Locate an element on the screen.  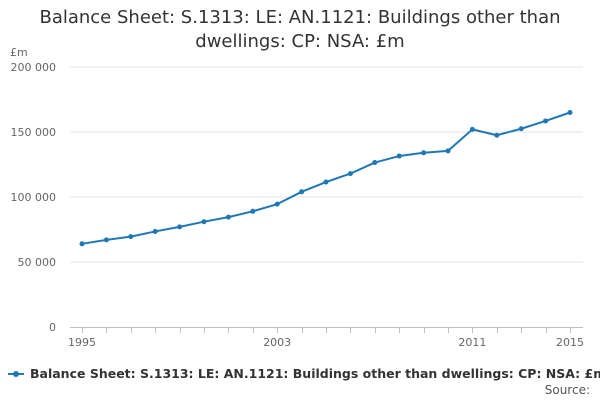
y-tick-label: 200 000 is located at coordinates (34, 67).